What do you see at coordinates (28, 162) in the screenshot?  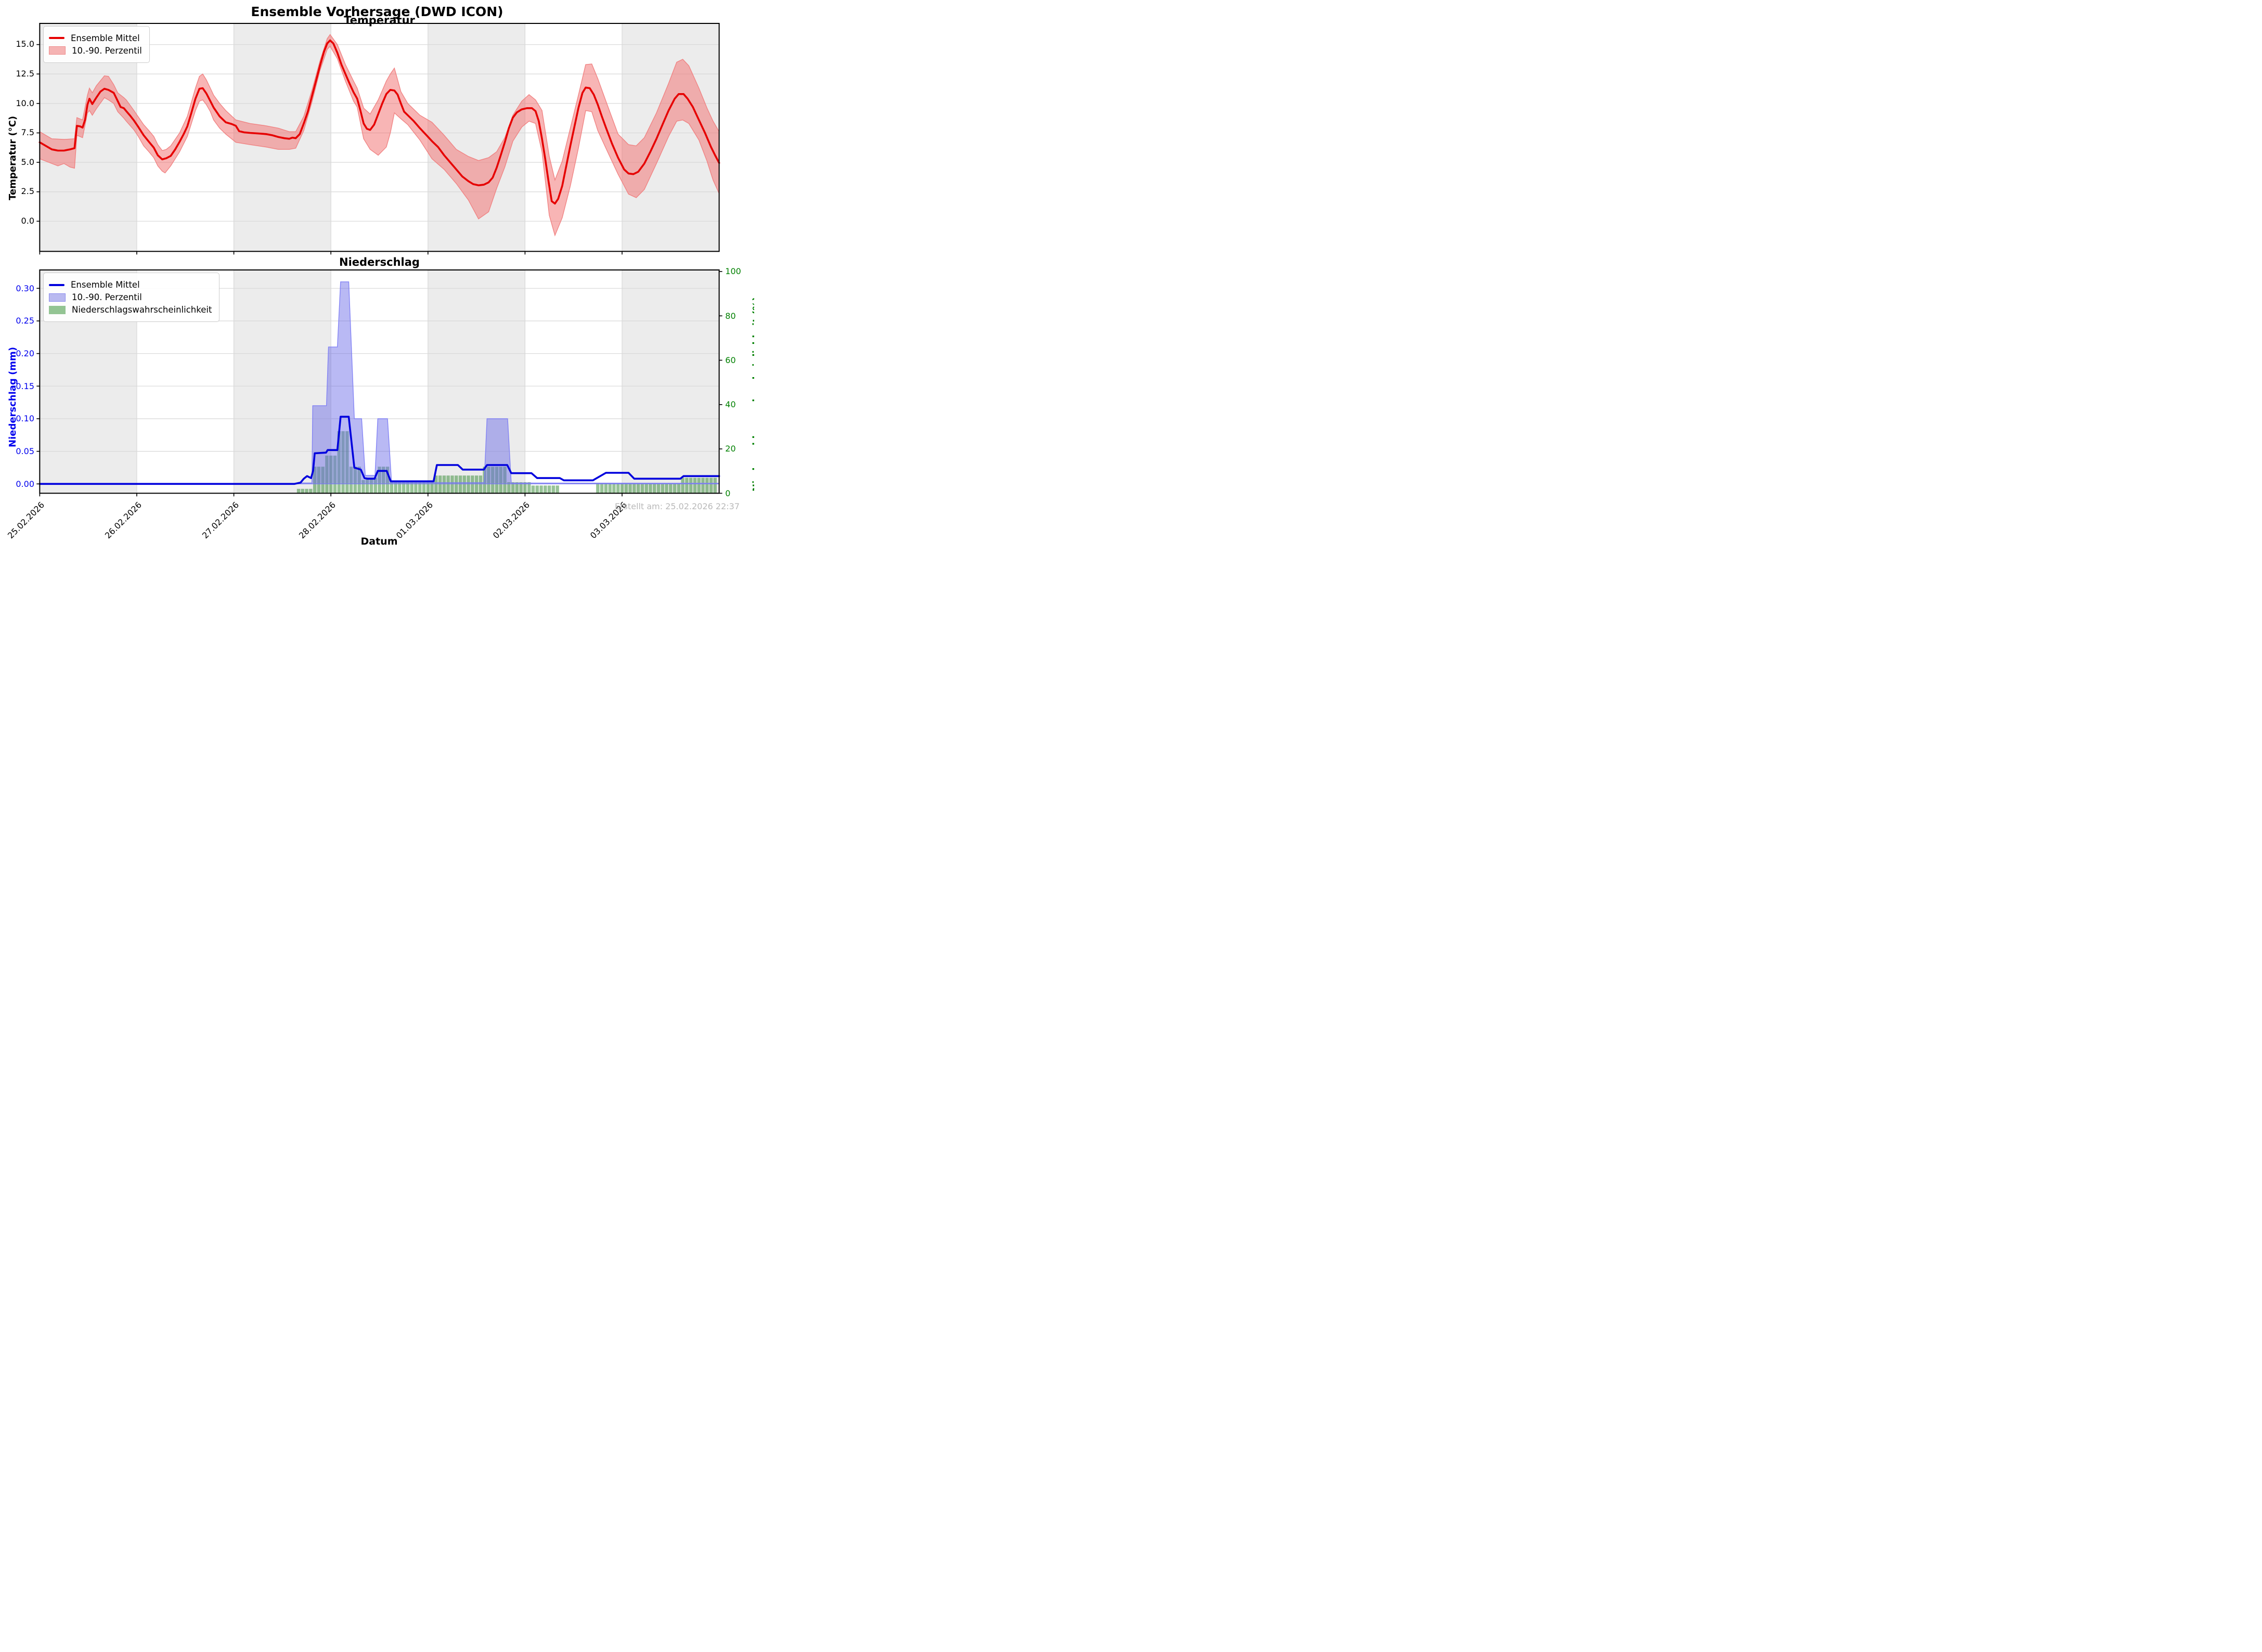 I see `temp-ytick: 5.0` at bounding box center [28, 162].